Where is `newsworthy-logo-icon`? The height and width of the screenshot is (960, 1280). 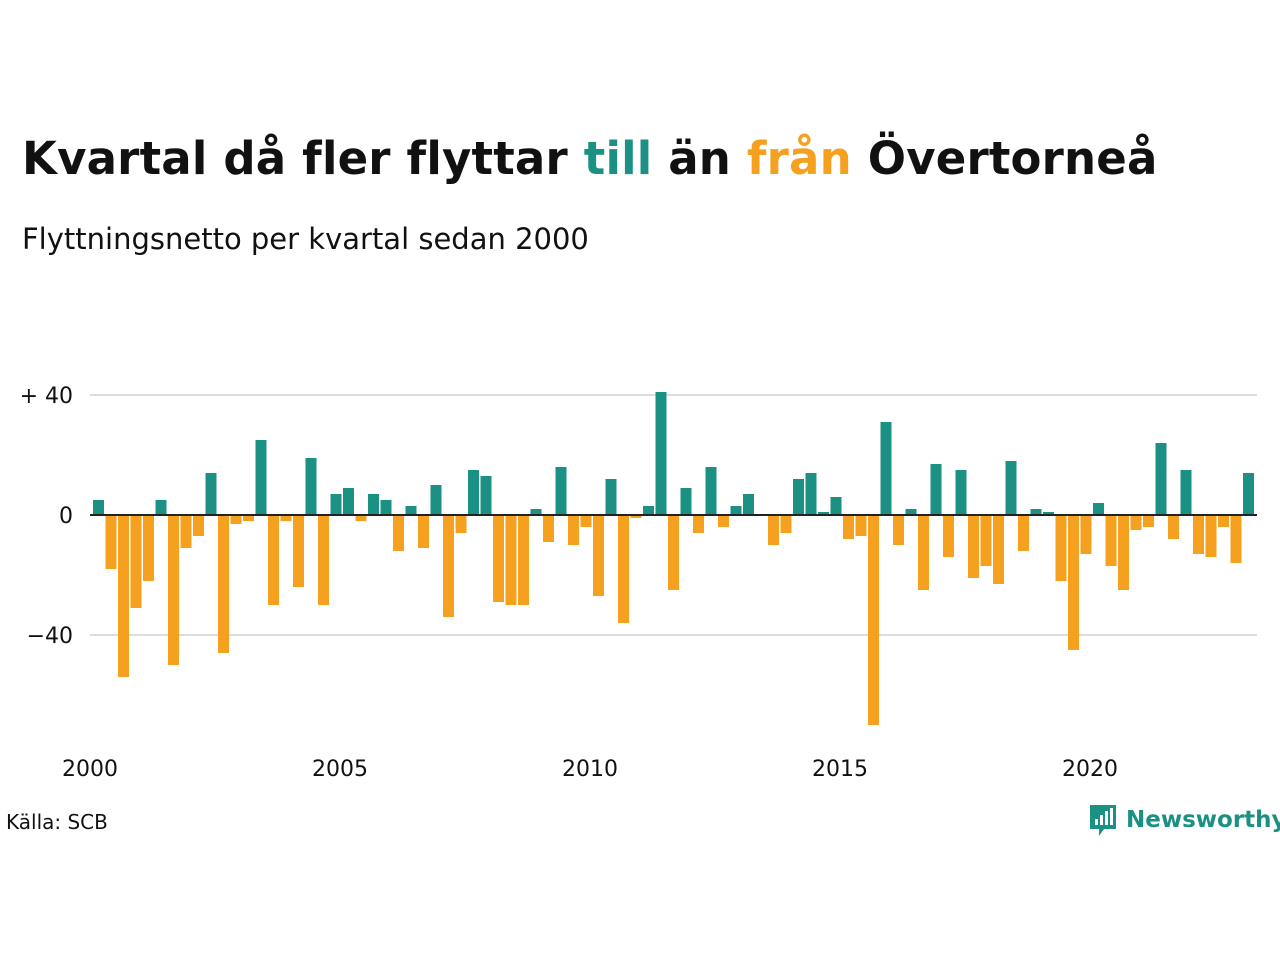
newsworthy-logo-icon is located at coordinates (1103, 820).